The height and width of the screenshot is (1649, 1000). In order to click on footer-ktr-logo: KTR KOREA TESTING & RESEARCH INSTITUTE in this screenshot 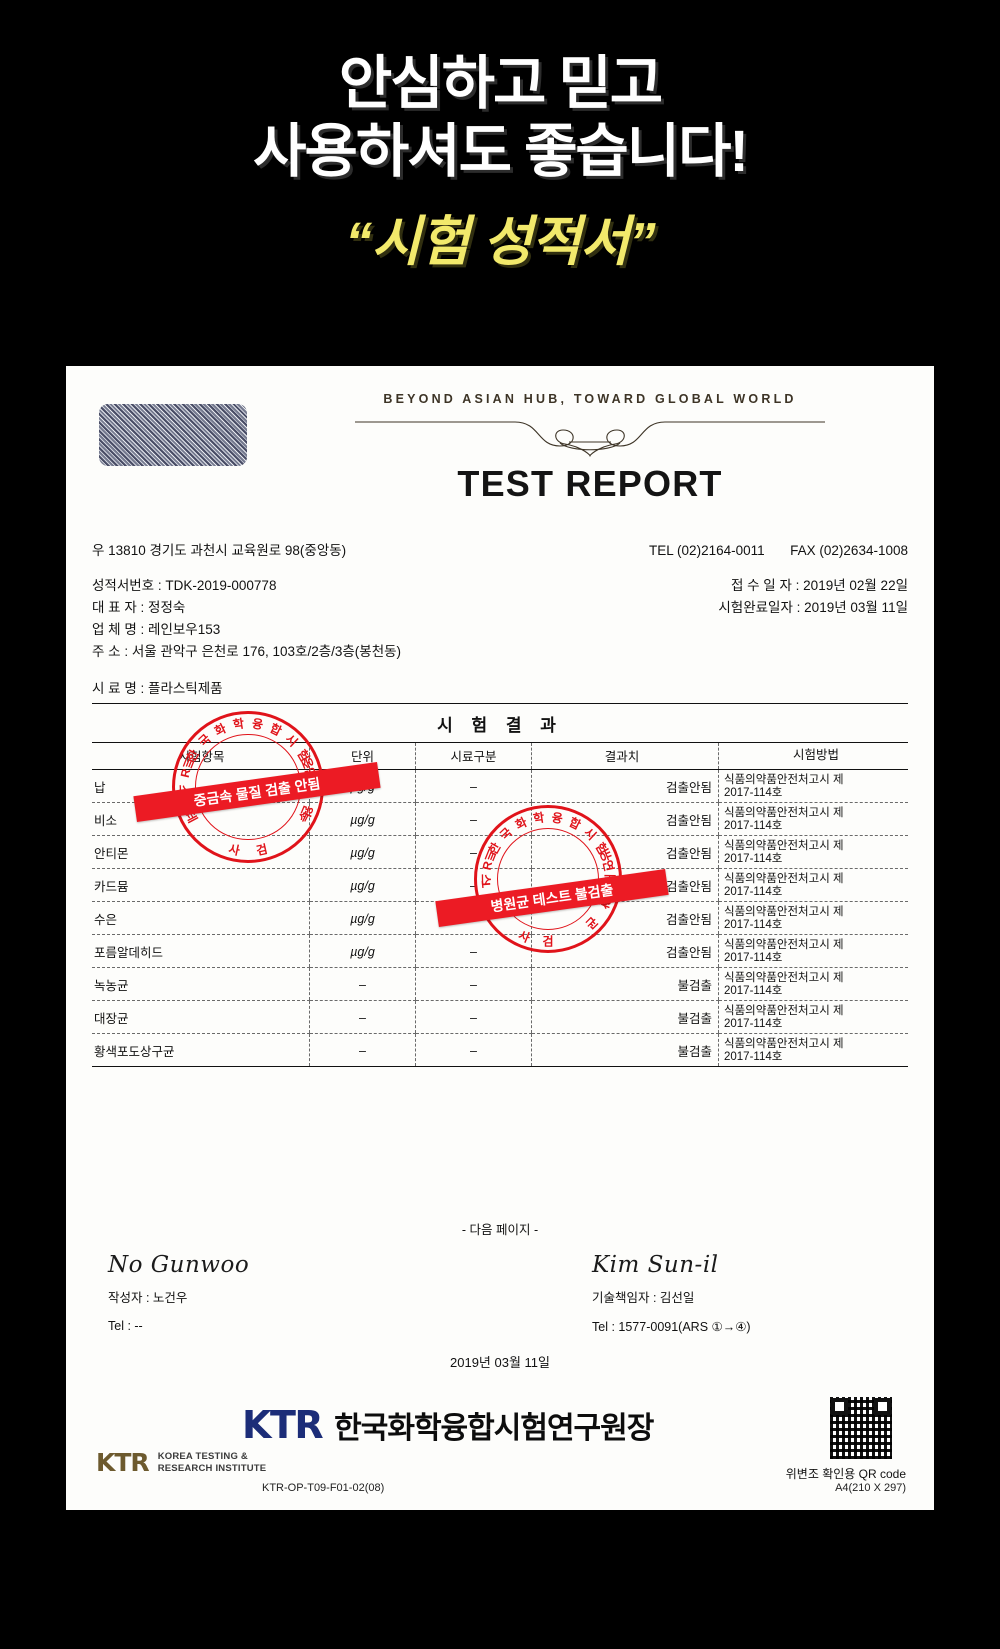, I will do `click(181, 1462)`.